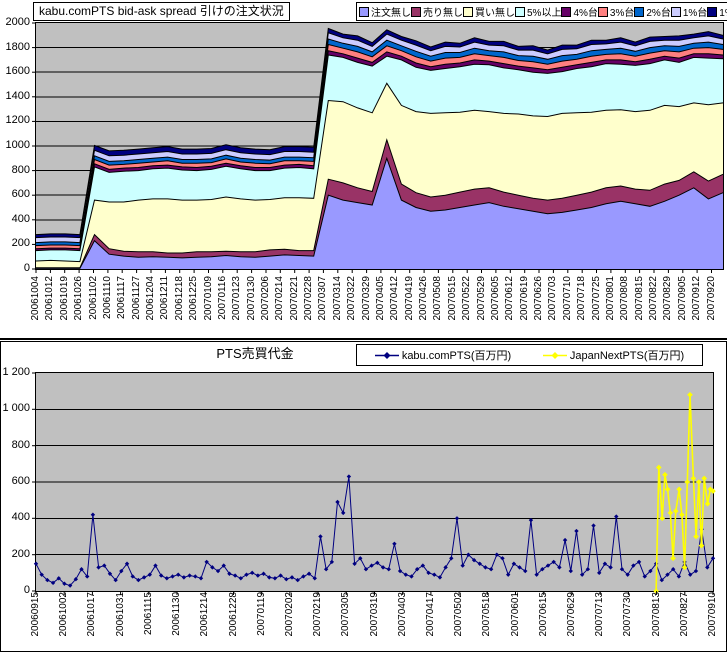  I want to click on top-legend-item: 1%未満, so click(717, 11).